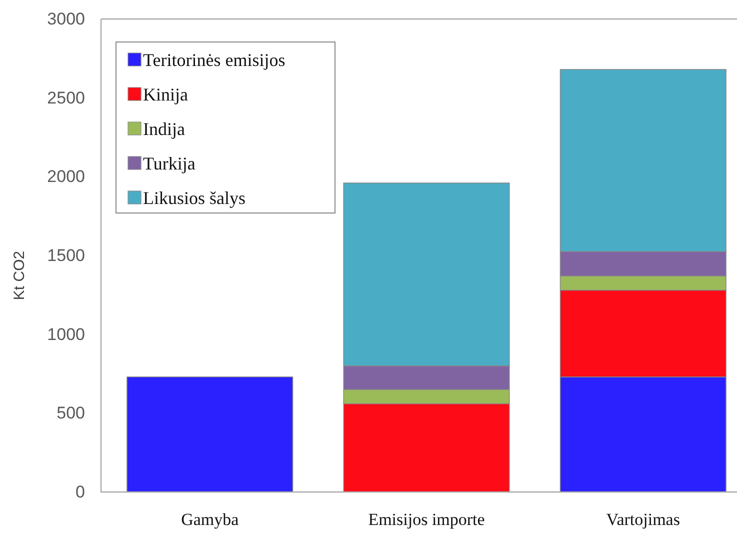 The height and width of the screenshot is (541, 737). Describe the element at coordinates (66, 98) in the screenshot. I see `y-tick-label: 2500` at that location.